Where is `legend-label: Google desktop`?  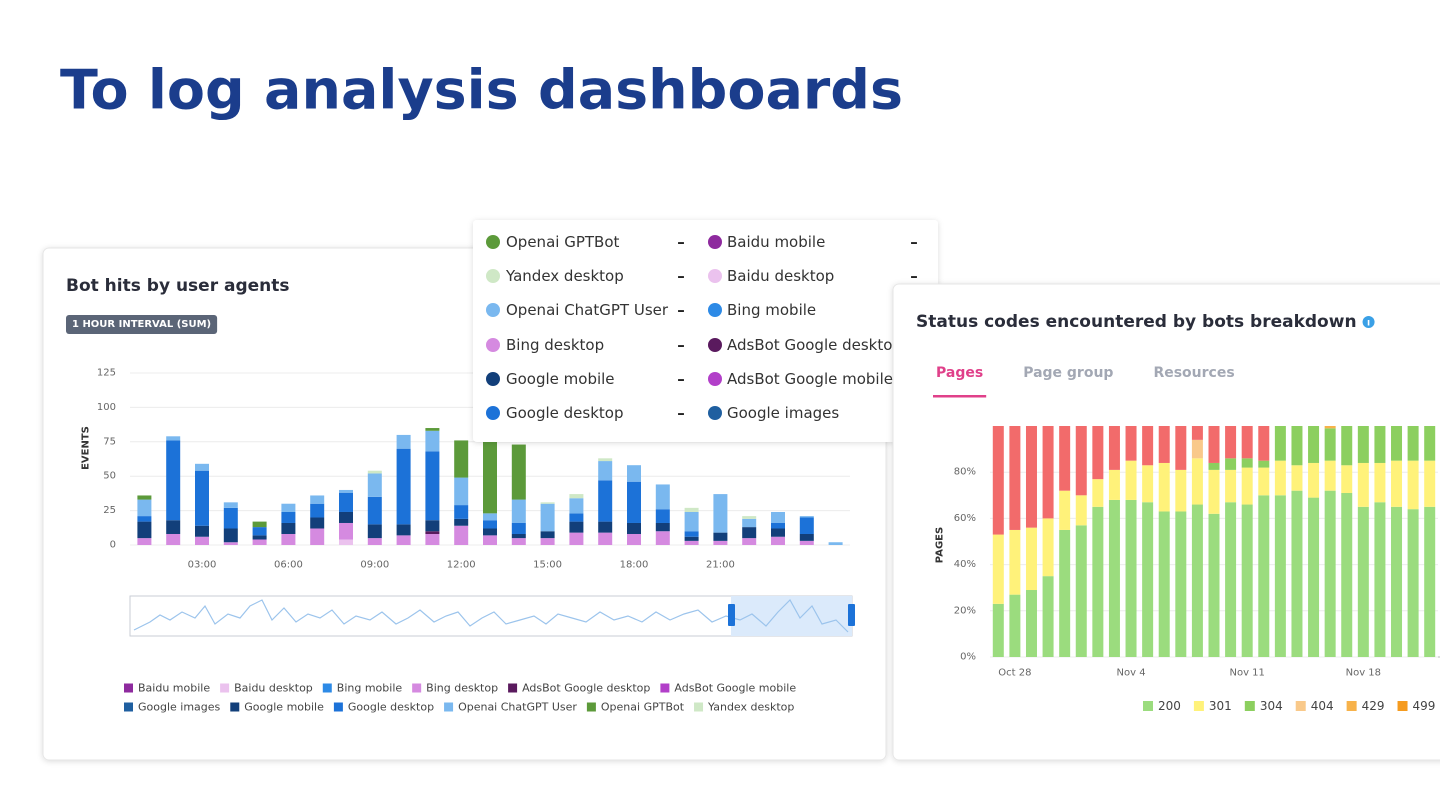 legend-label: Google desktop is located at coordinates (391, 707).